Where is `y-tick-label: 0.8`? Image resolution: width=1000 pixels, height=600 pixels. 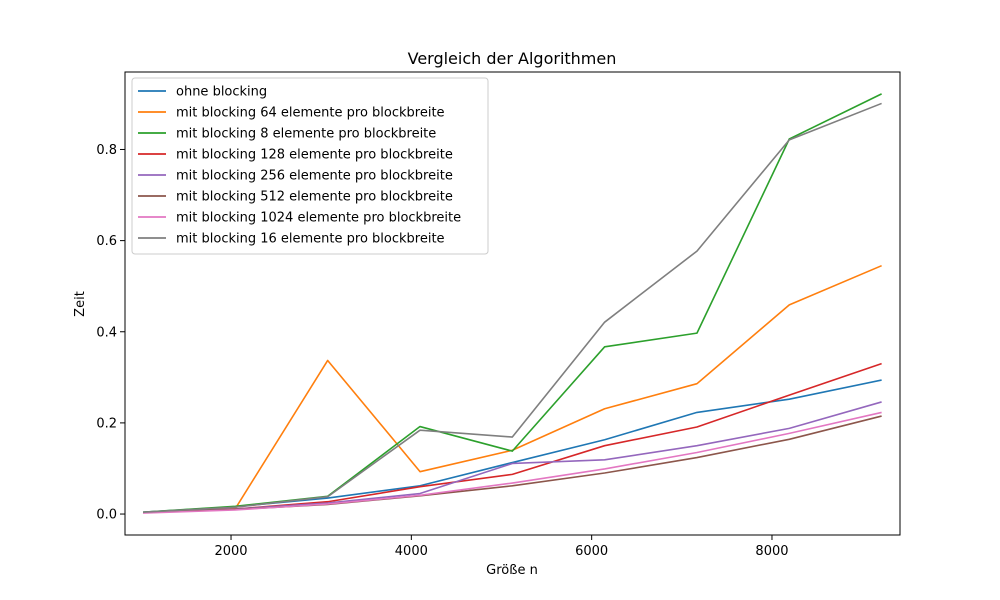 y-tick-label: 0.8 is located at coordinates (106, 150).